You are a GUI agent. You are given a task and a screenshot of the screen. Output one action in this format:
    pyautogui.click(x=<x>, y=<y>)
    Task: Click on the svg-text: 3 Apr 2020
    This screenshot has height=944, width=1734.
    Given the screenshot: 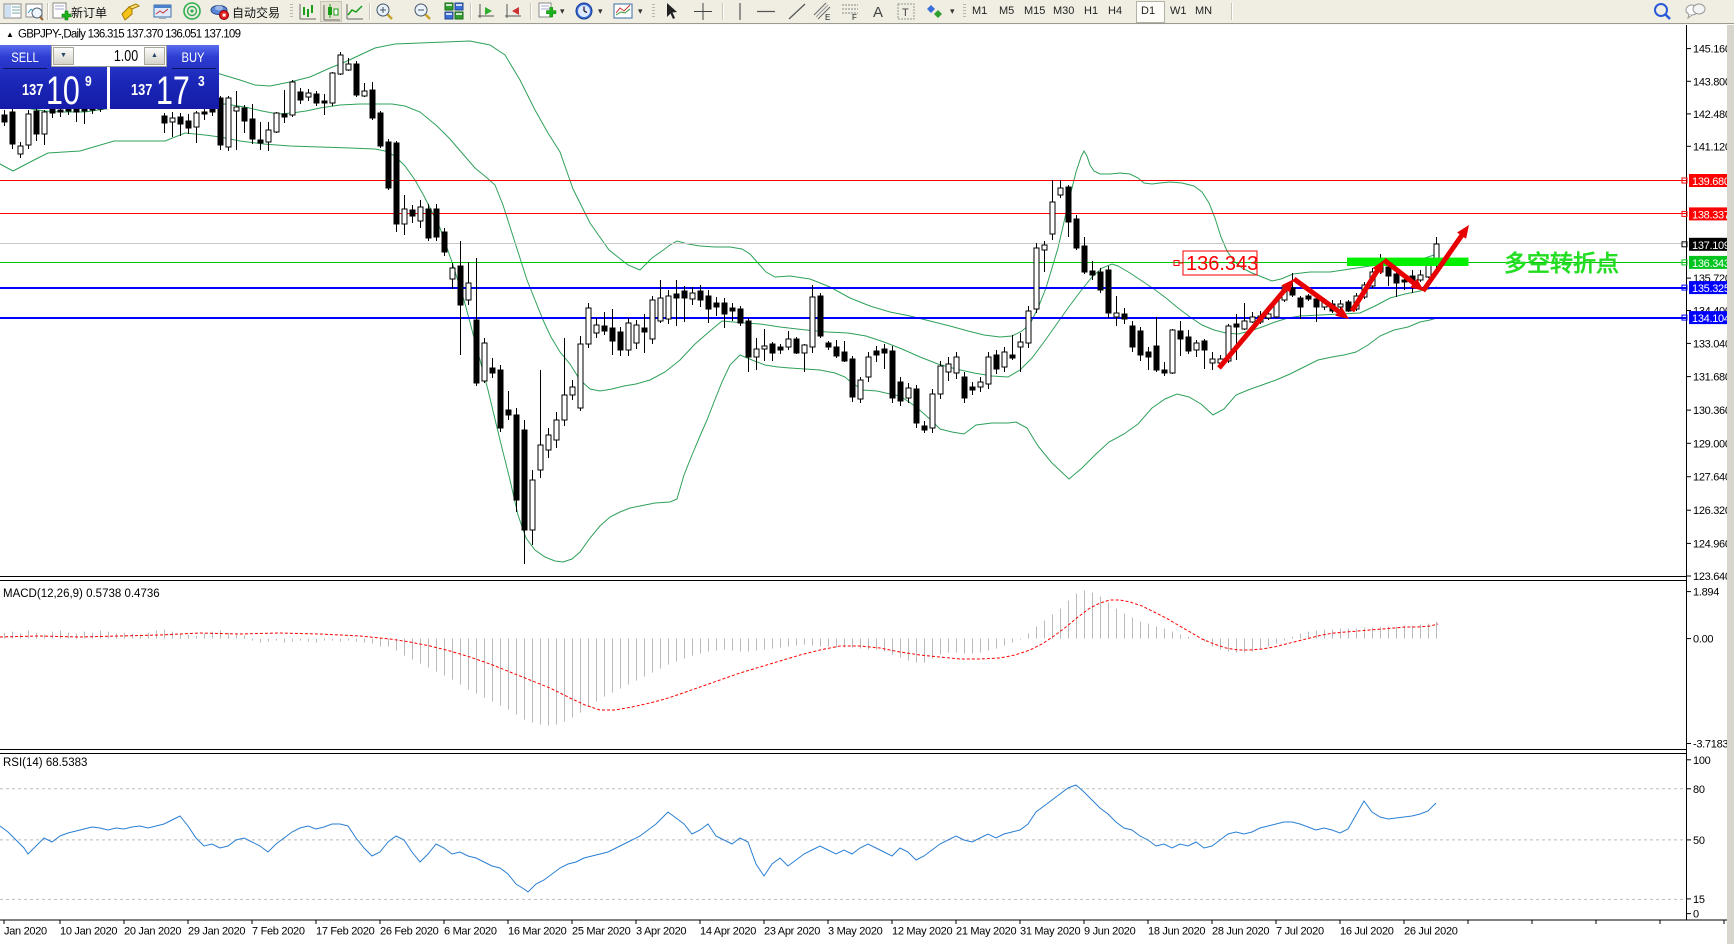 What is the action you would take?
    pyautogui.click(x=661, y=932)
    